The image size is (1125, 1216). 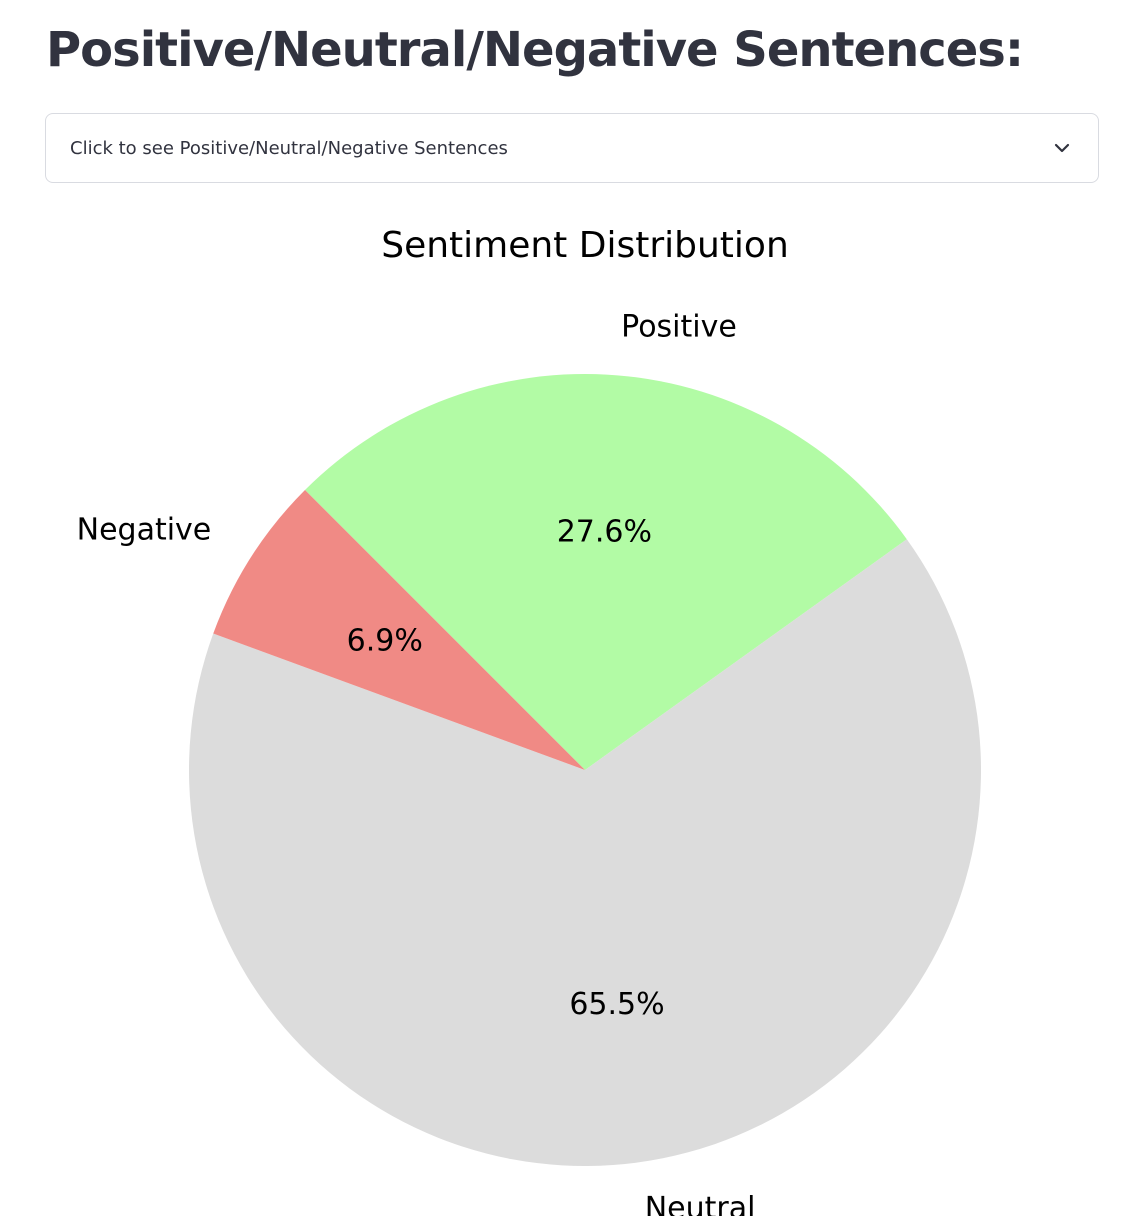 What do you see at coordinates (700, 1203) in the screenshot?
I see `pie-label-neutral: Neutral` at bounding box center [700, 1203].